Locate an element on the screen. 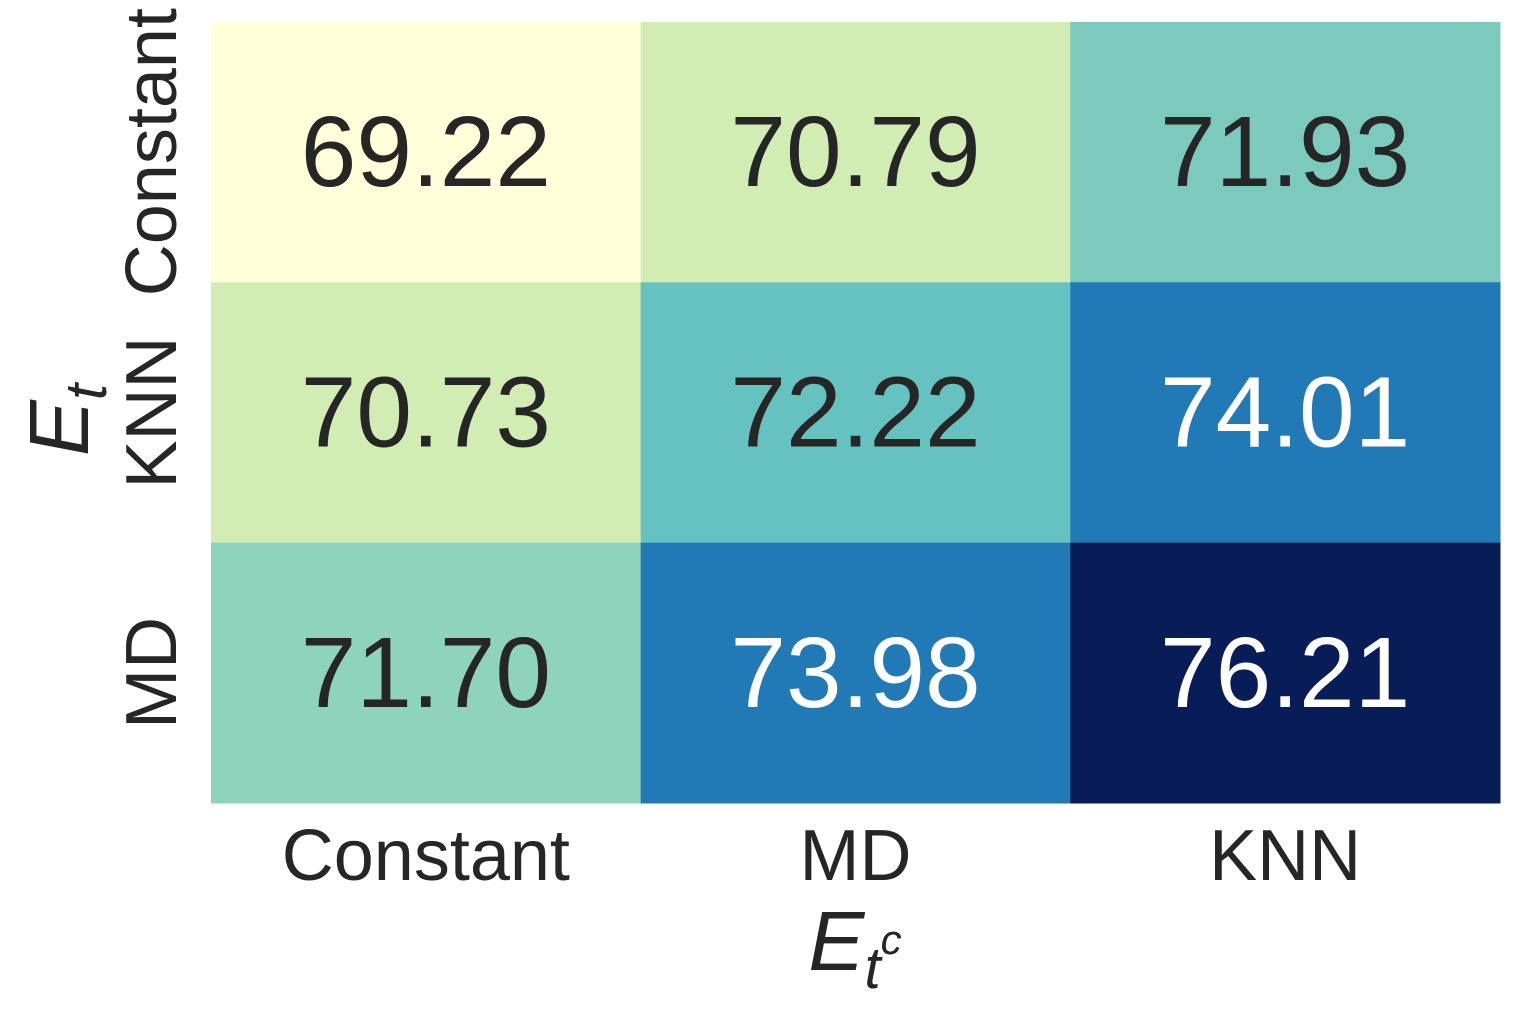  x-tick-label: Constant is located at coordinates (426, 856).